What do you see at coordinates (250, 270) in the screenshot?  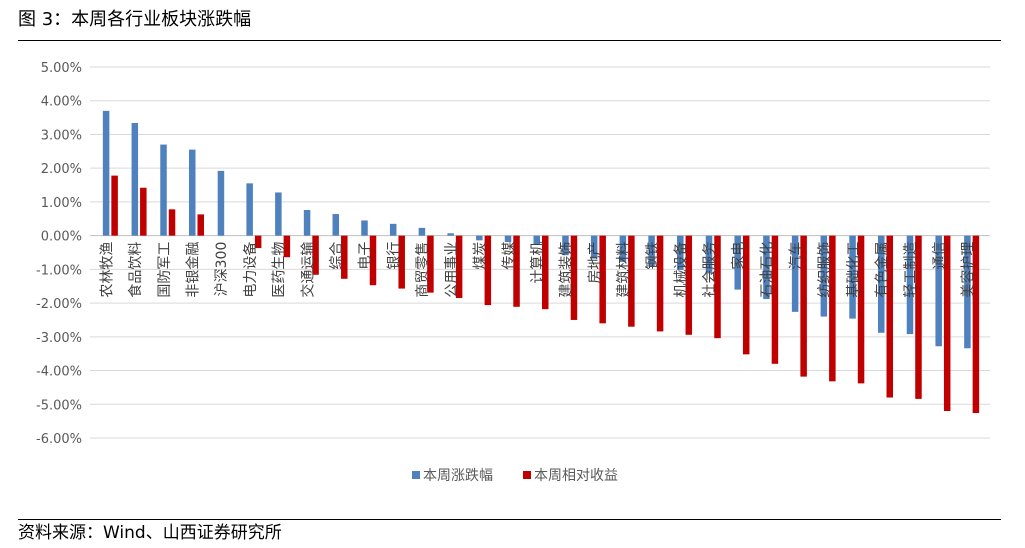 I see `category-label: 电力设备` at bounding box center [250, 270].